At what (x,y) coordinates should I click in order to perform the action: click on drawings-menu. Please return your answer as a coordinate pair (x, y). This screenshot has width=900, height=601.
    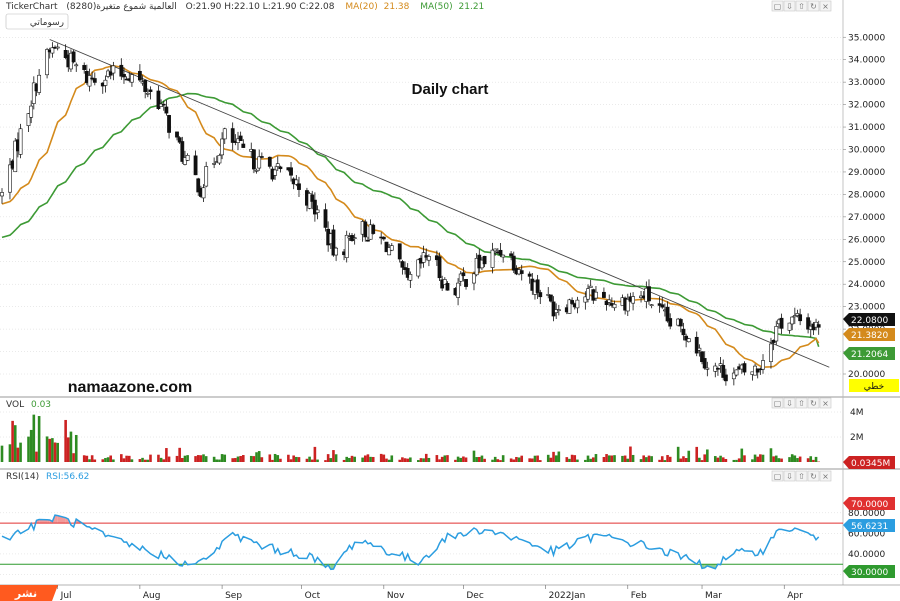
    Looking at the image, I should click on (37, 21).